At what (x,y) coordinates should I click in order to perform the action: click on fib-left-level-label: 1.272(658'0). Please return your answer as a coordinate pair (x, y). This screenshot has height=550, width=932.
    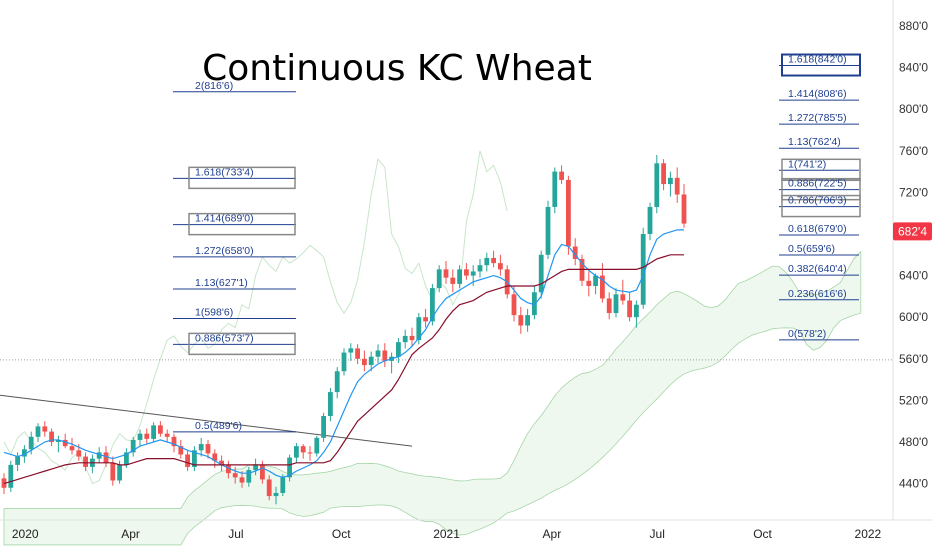
    Looking at the image, I should click on (224, 251).